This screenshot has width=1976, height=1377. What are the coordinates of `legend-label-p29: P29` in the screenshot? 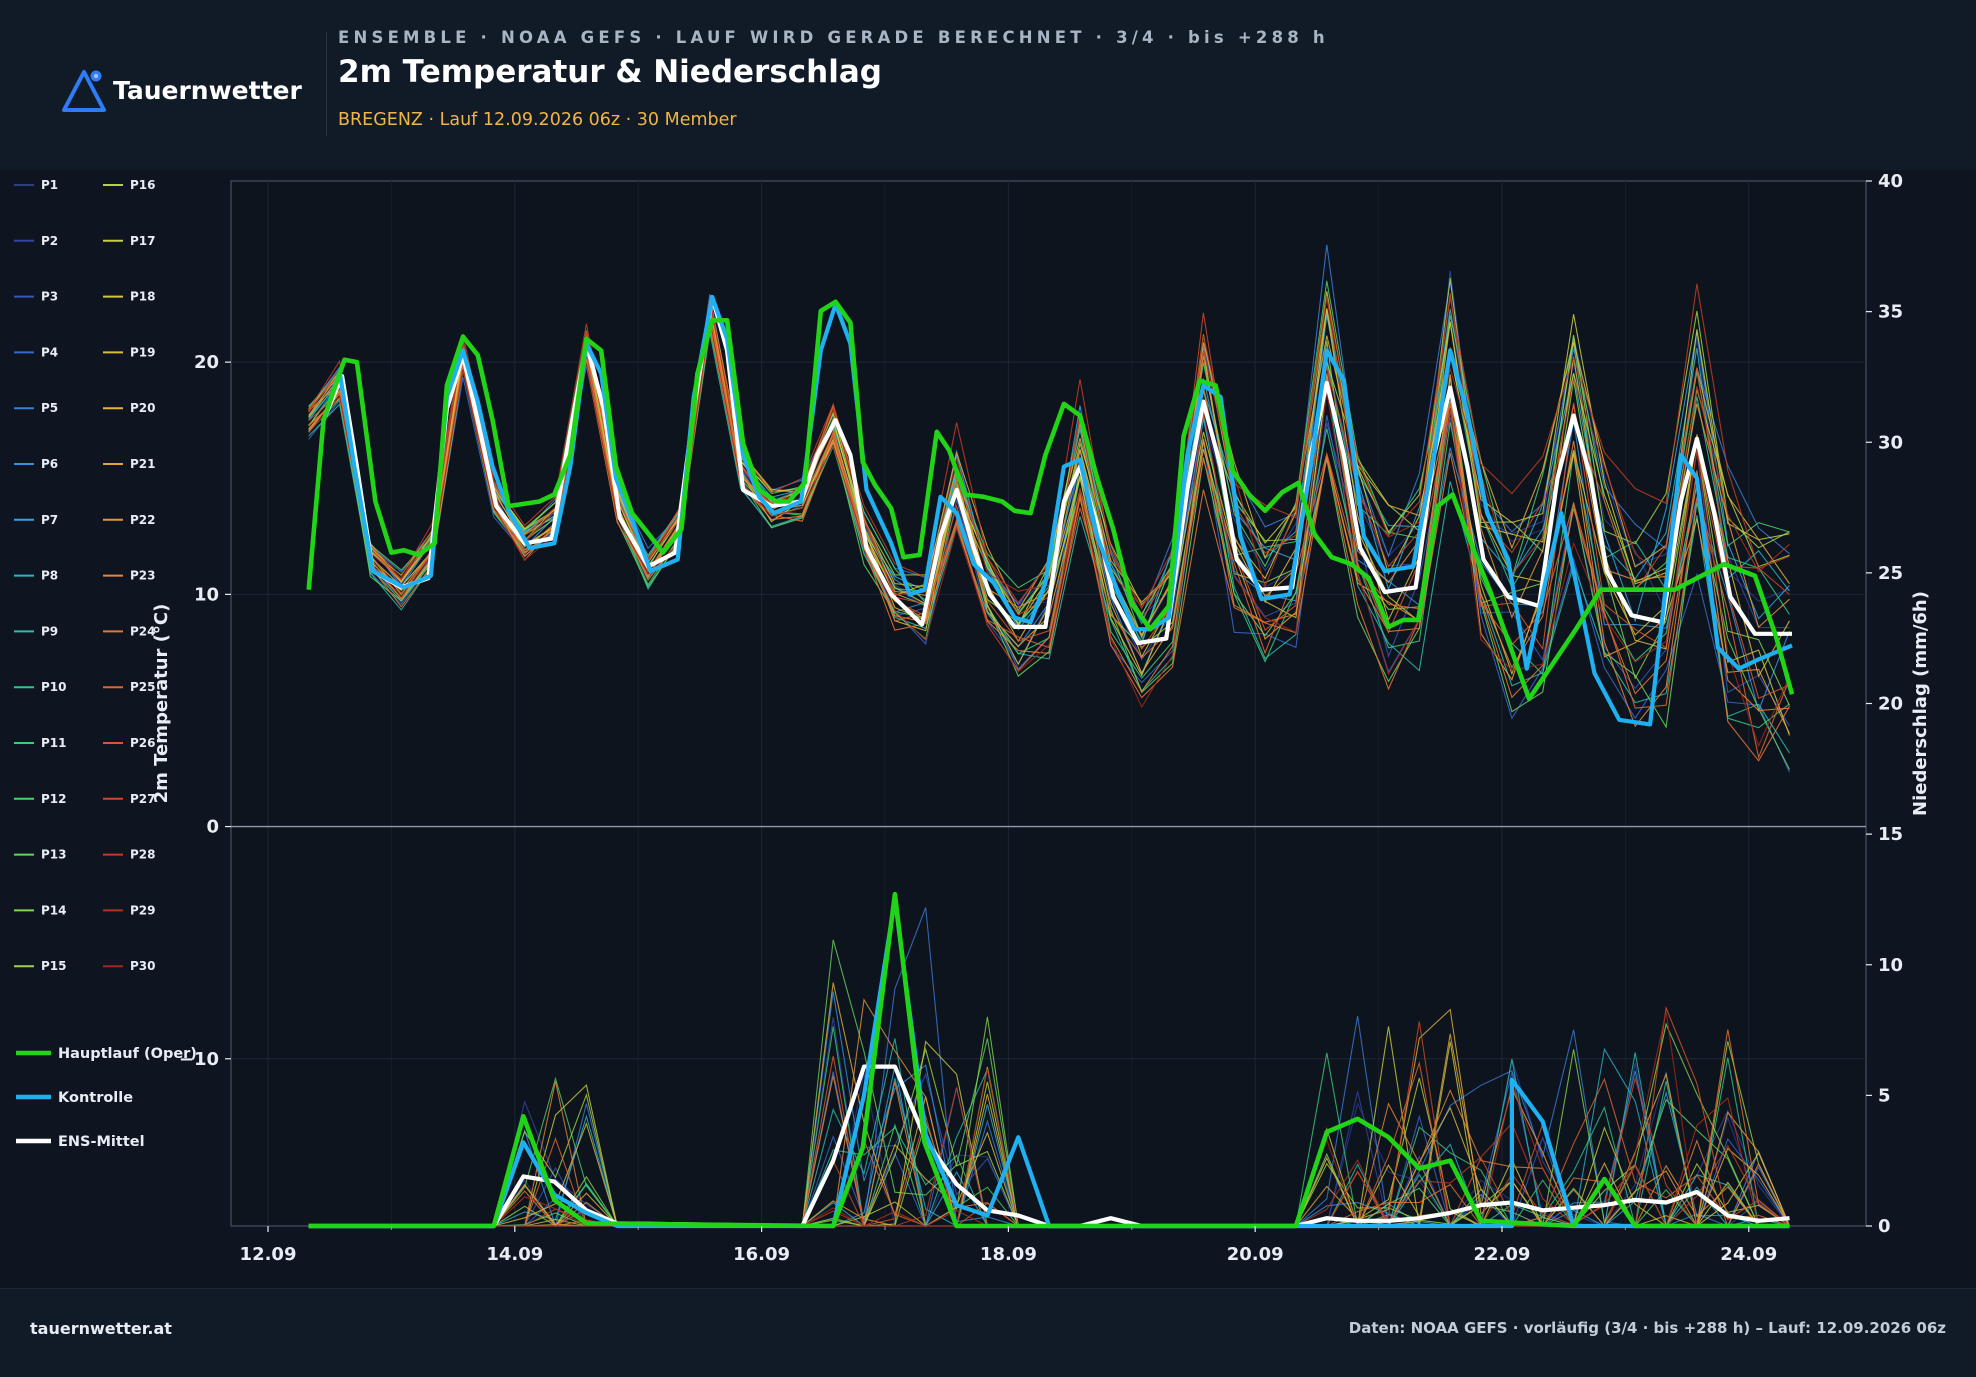 It's located at (143, 910).